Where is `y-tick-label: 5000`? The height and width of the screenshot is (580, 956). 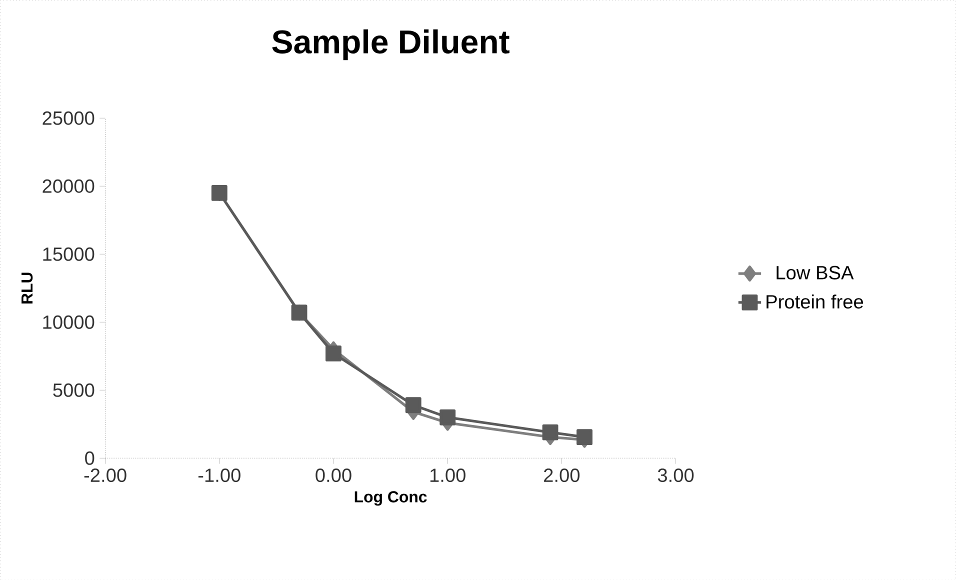
y-tick-label: 5000 is located at coordinates (73, 390).